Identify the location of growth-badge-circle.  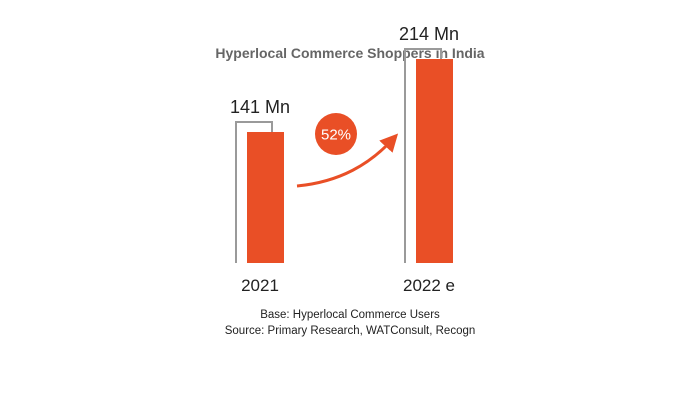
(336, 134).